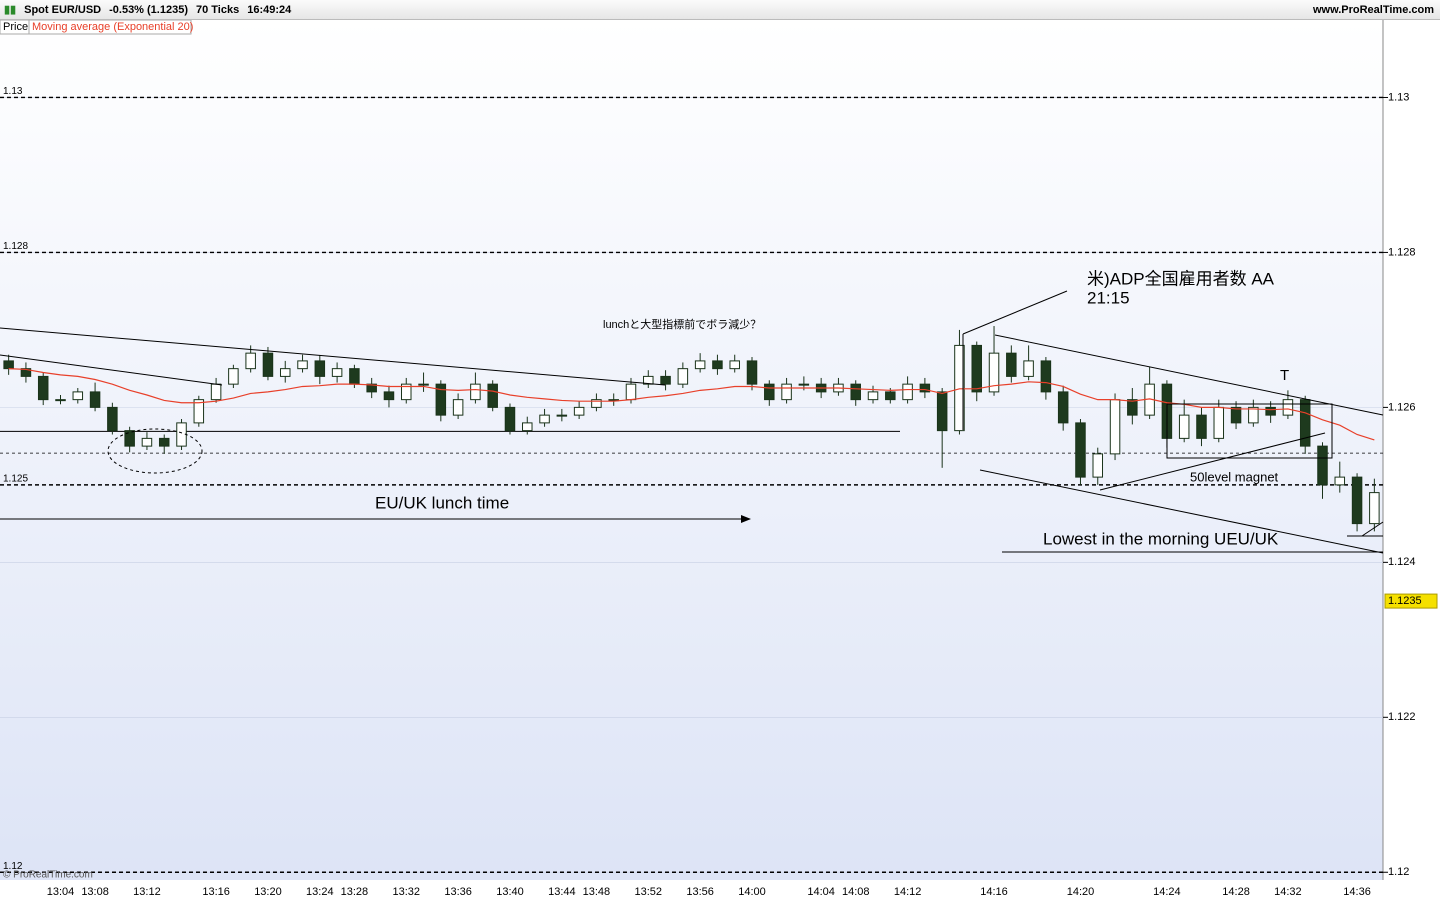 This screenshot has height=900, width=1440. I want to click on change: -0.53% (1.1235), so click(148, 9).